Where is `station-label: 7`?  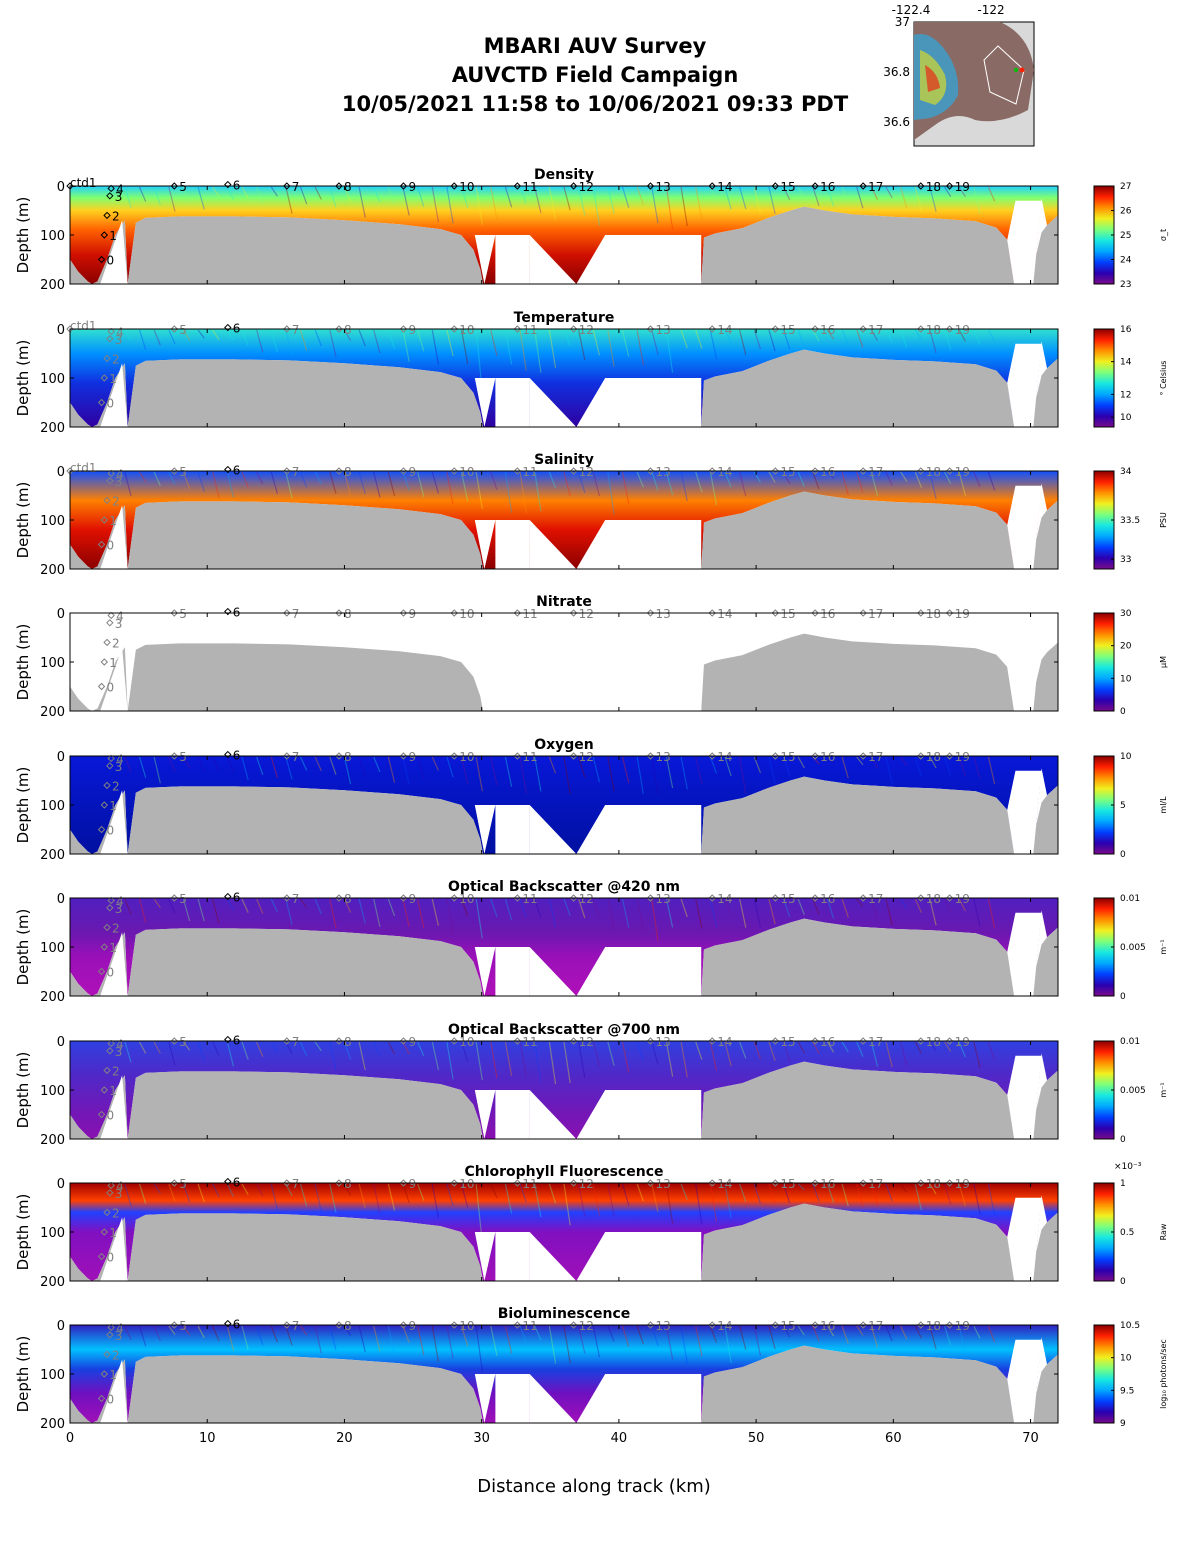 station-label: 7 is located at coordinates (296, 899).